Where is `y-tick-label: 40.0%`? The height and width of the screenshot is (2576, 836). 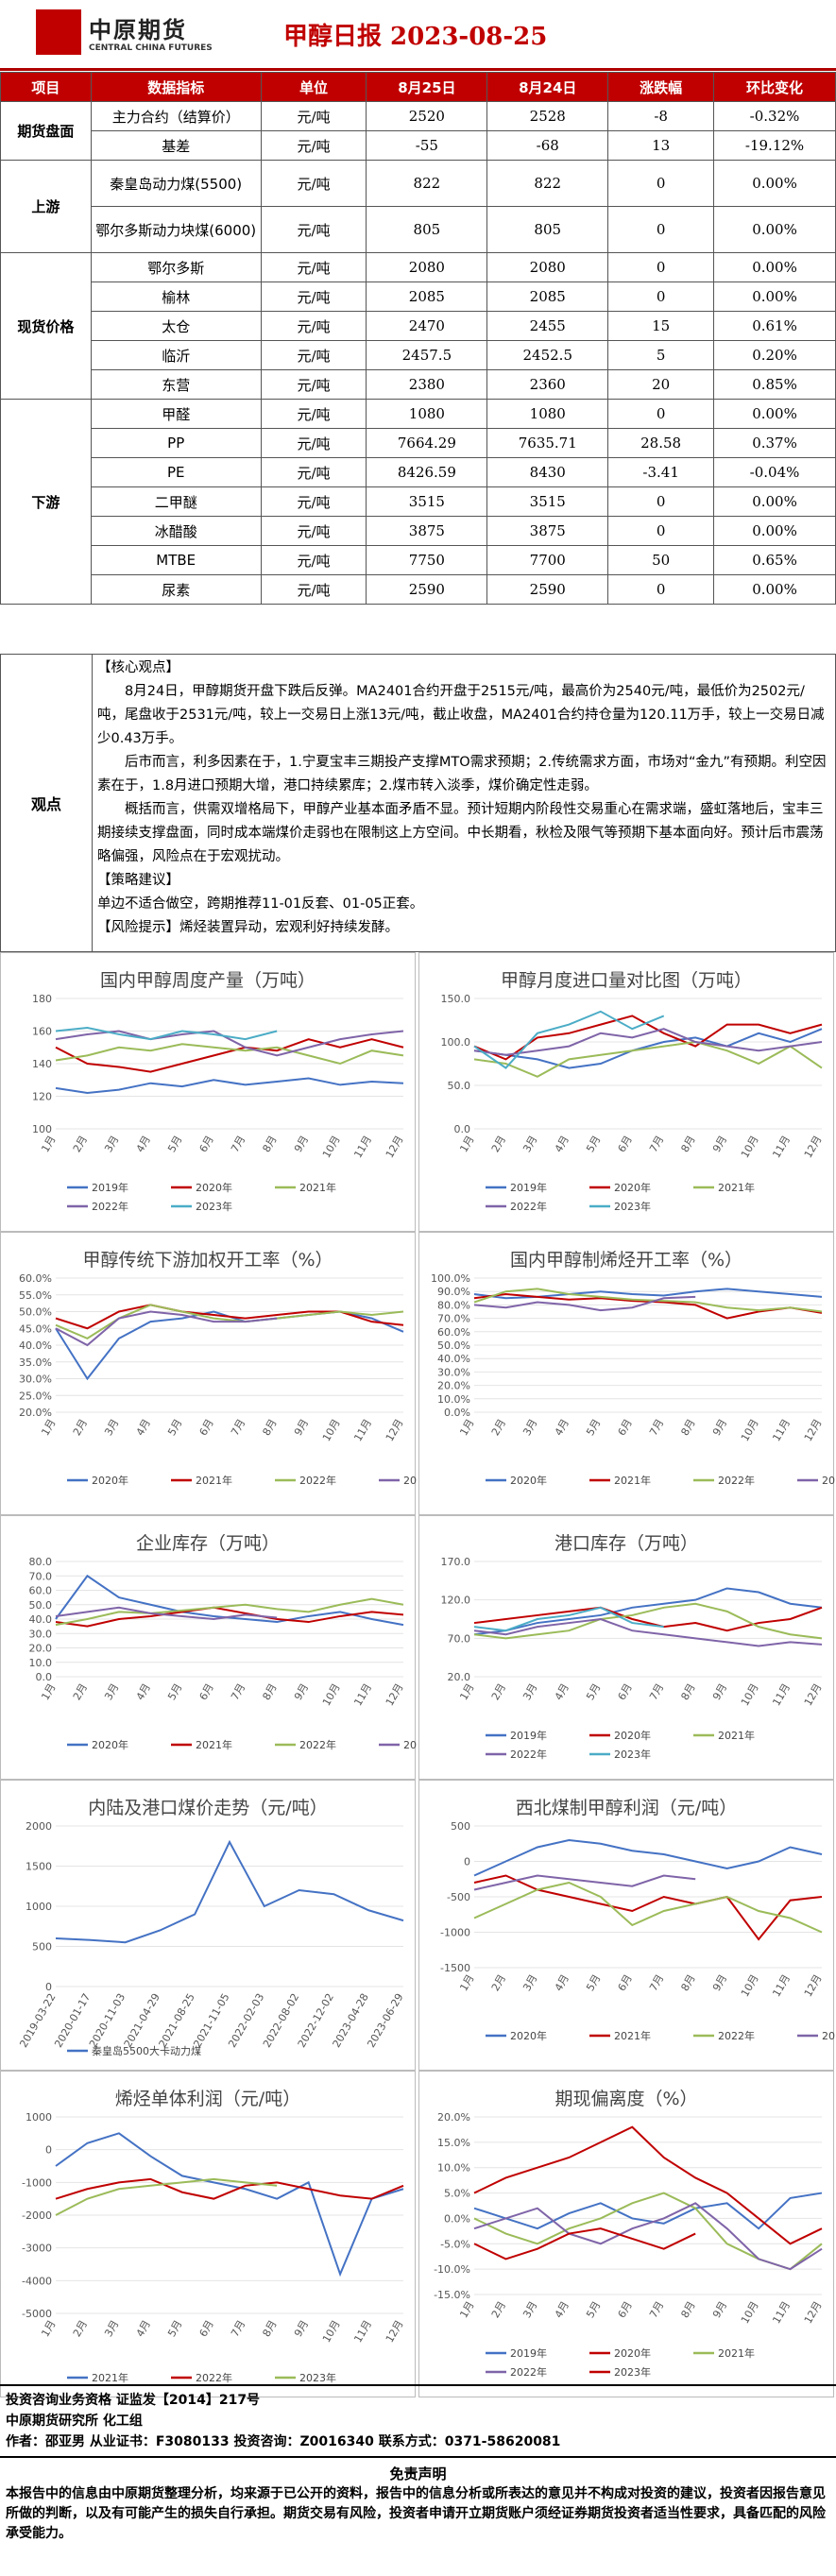
y-tick-label: 40.0% is located at coordinates (453, 1359).